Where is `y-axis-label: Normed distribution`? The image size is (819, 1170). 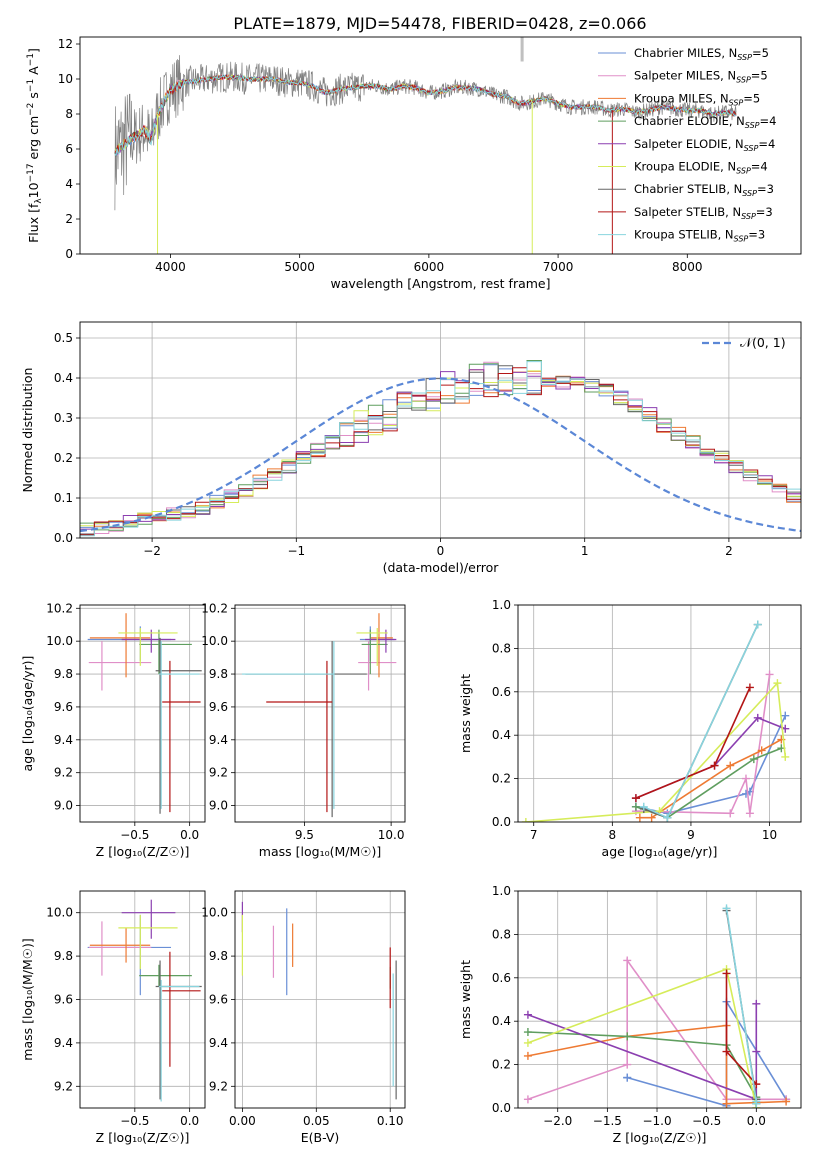 y-axis-label: Normed distribution is located at coordinates (27, 430).